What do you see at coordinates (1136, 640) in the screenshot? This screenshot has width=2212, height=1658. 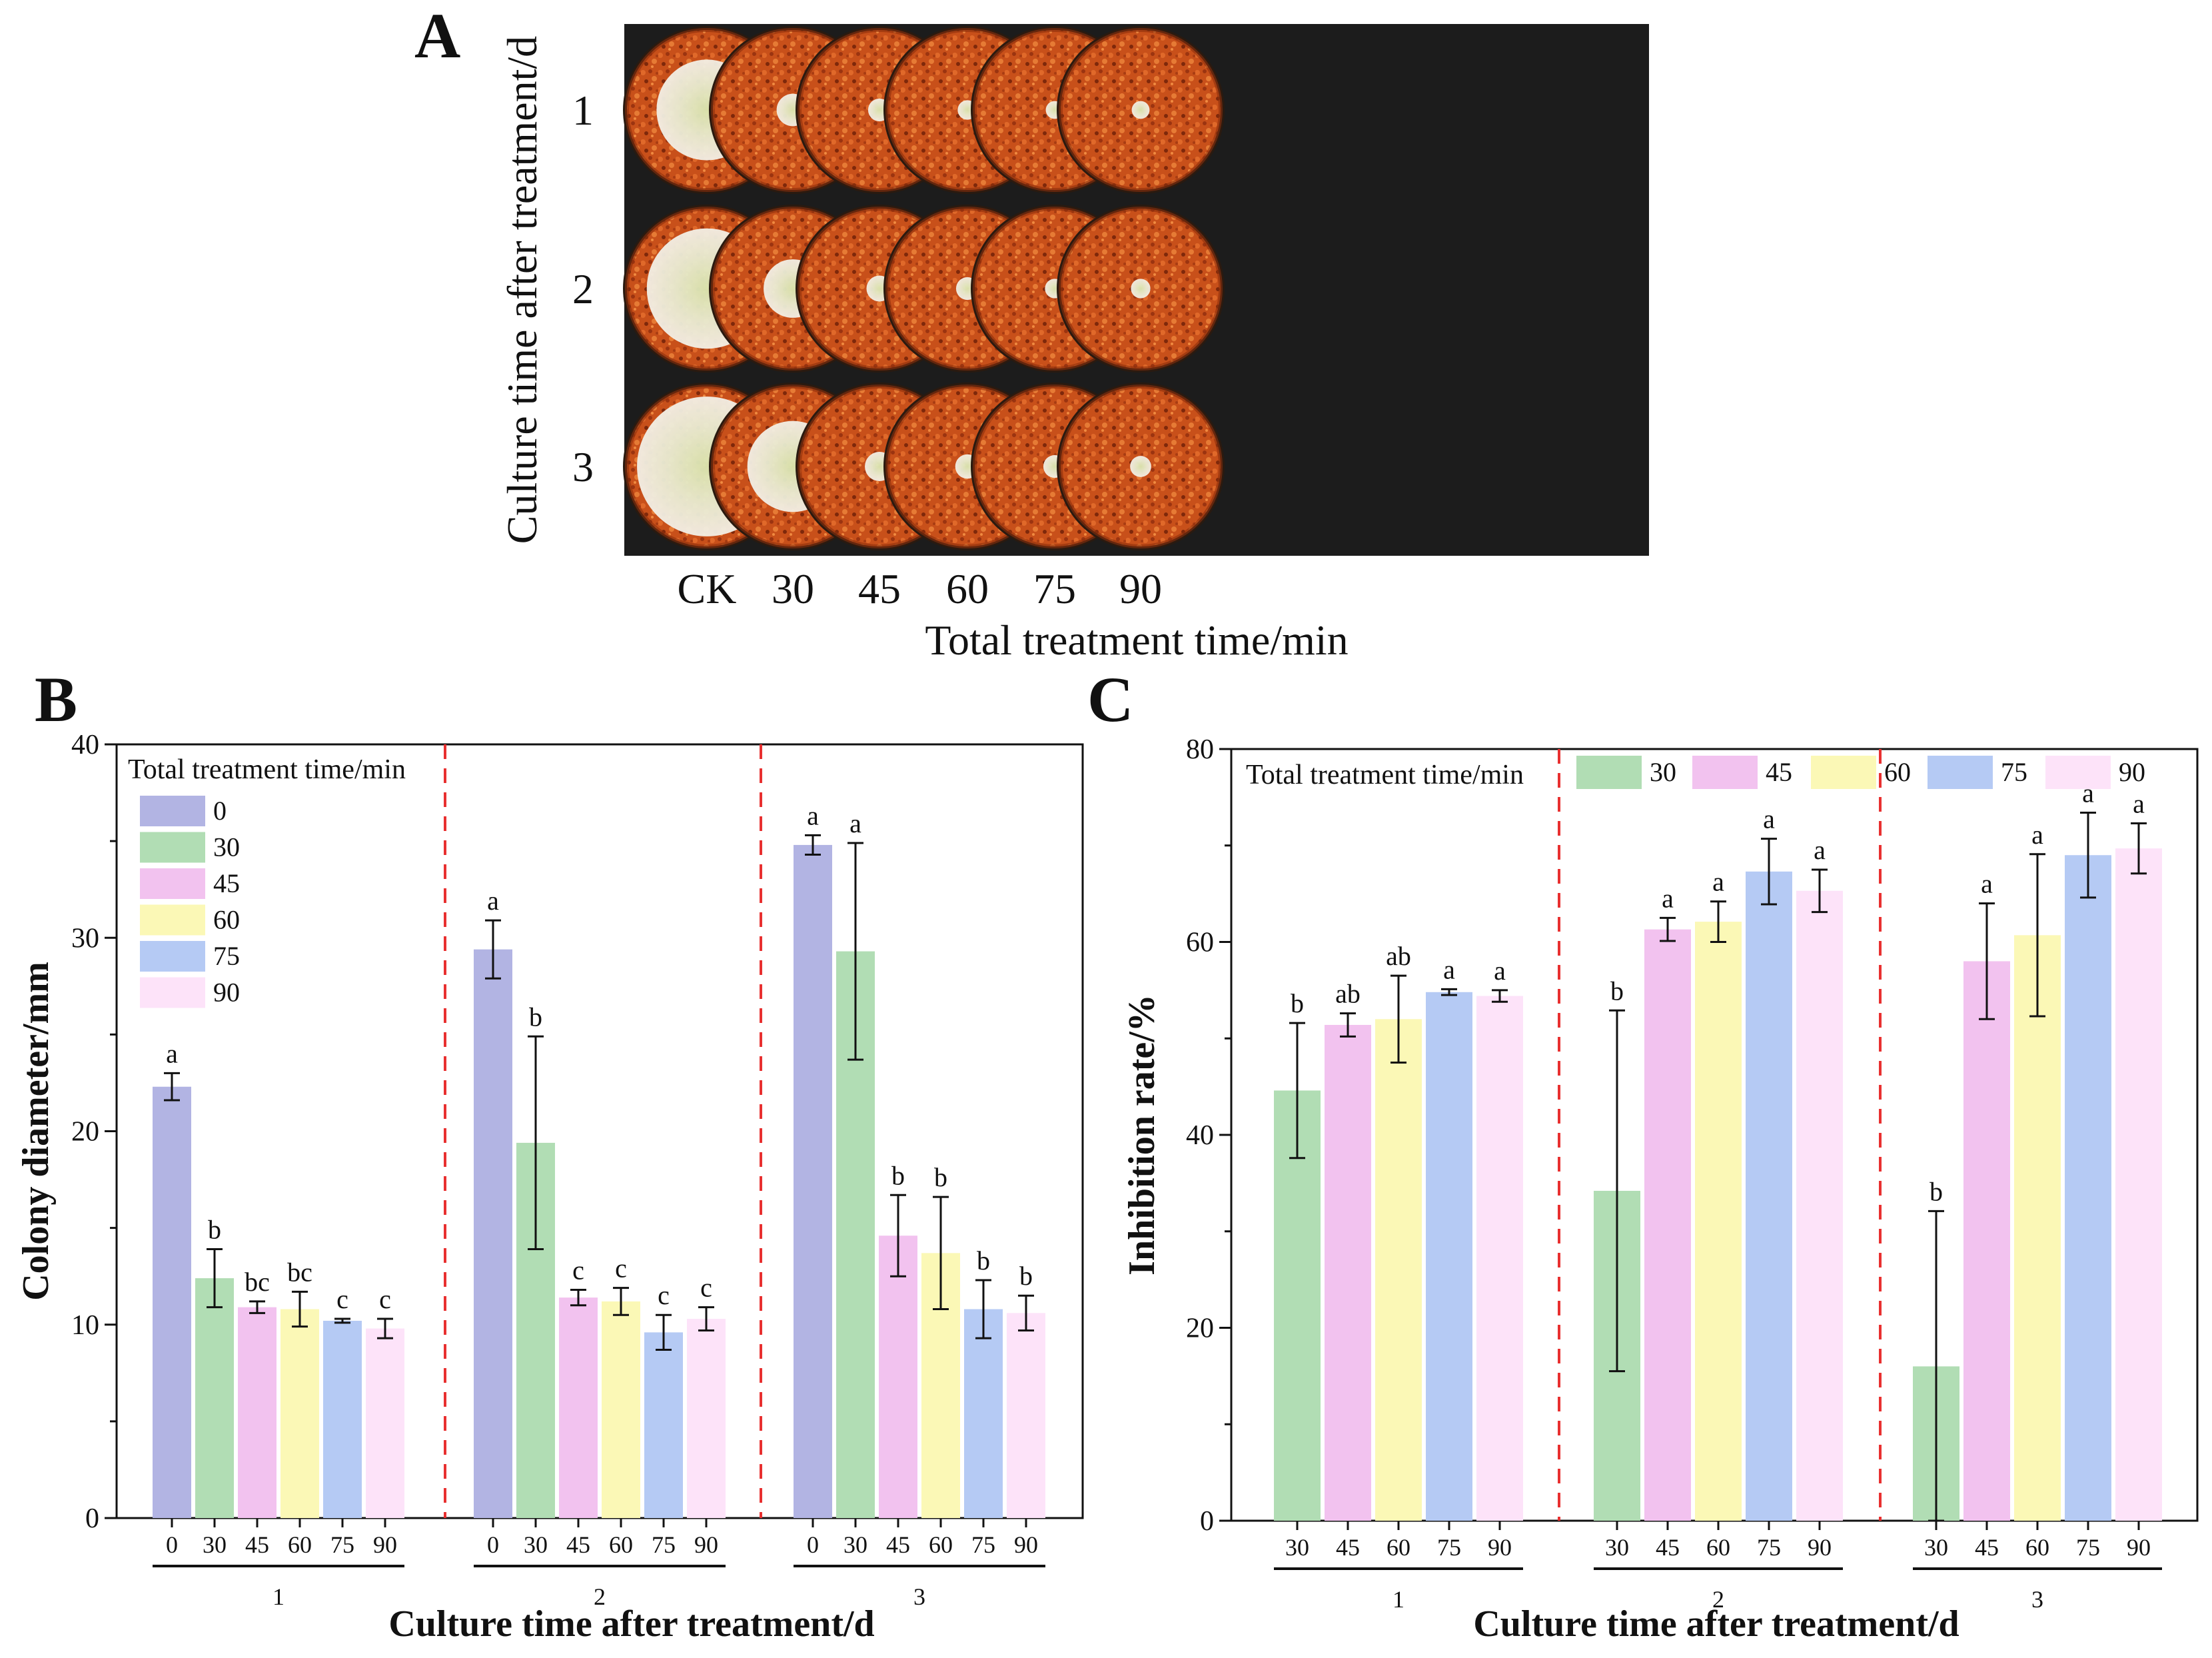 I see `panel-a-x-title: Total treatment time/min` at bounding box center [1136, 640].